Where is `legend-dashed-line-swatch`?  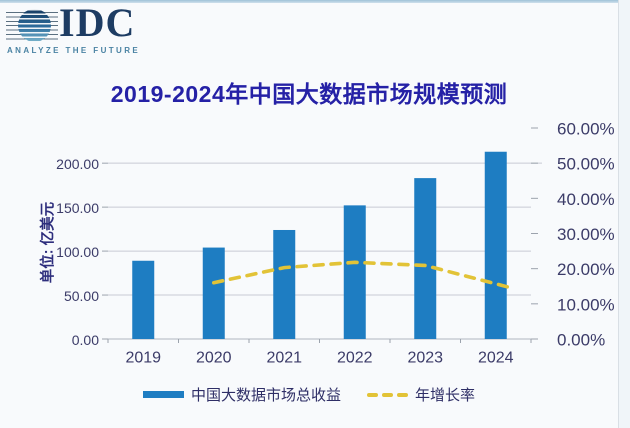
legend-dashed-line-swatch is located at coordinates (387, 394).